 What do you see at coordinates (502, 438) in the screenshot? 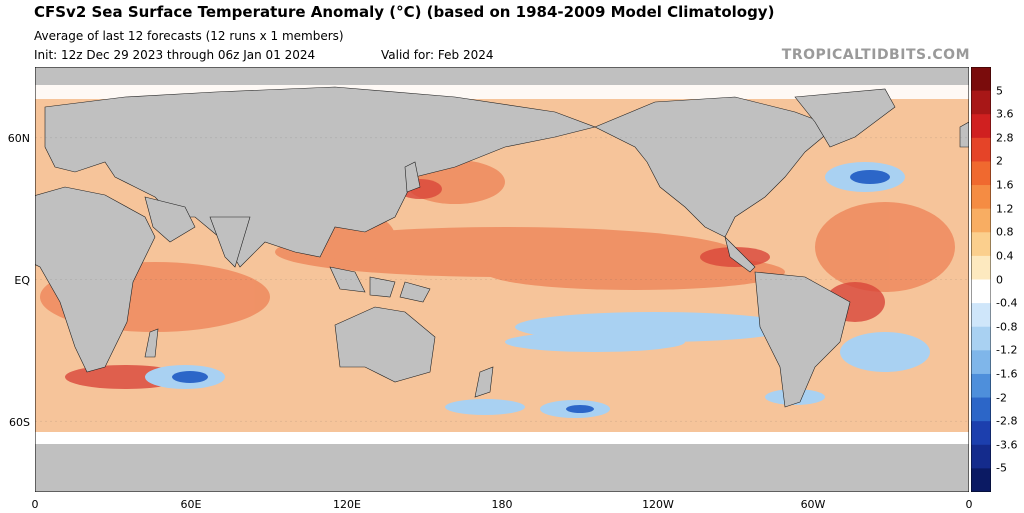
I see `antarctic-ice` at bounding box center [502, 438].